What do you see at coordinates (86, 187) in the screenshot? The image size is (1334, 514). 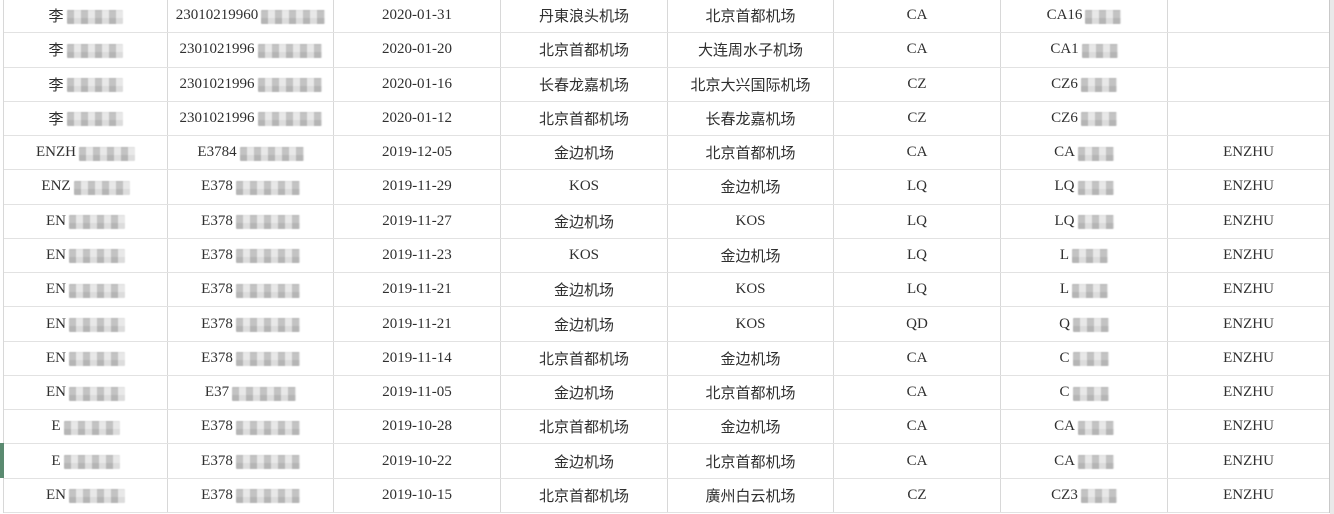 I see `cell-passenger-name: ENZ` at bounding box center [86, 187].